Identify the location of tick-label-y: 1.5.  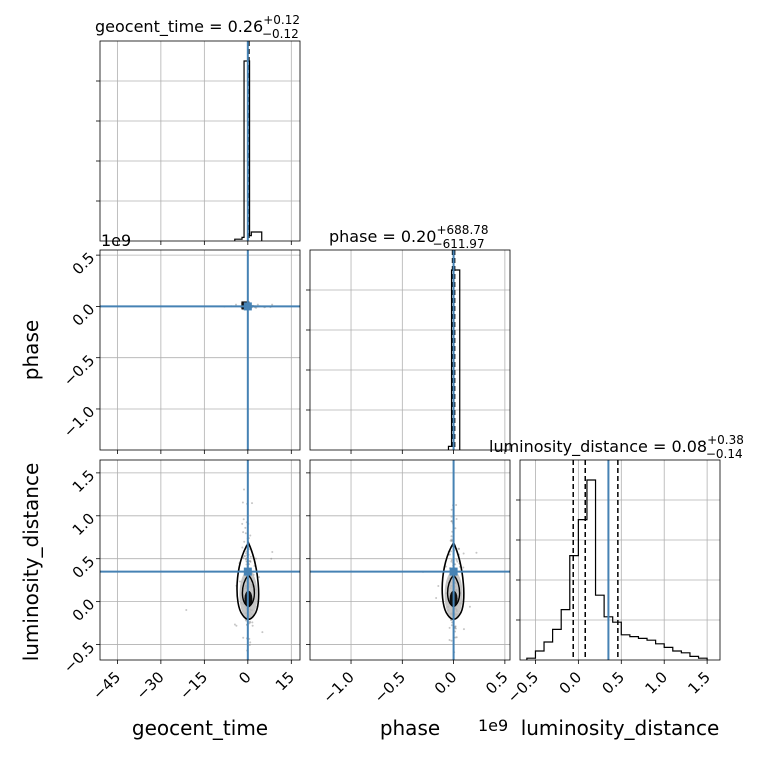
(84, 482).